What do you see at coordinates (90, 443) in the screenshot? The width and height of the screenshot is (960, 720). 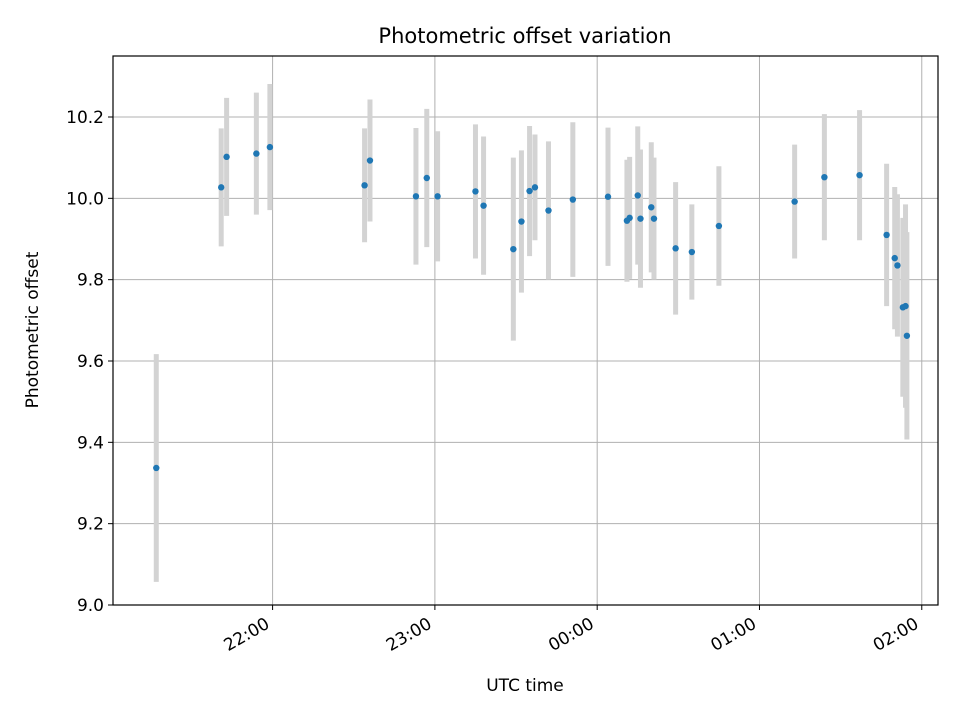 I see `y-tick-label: 9.4` at bounding box center [90, 443].